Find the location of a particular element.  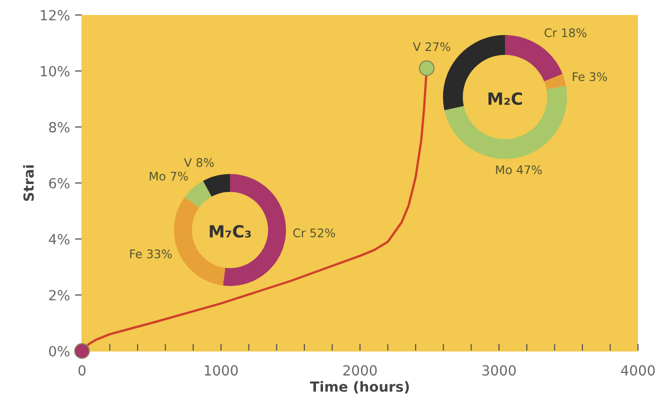

y-tick-label: 8% is located at coordinates (59, 127).